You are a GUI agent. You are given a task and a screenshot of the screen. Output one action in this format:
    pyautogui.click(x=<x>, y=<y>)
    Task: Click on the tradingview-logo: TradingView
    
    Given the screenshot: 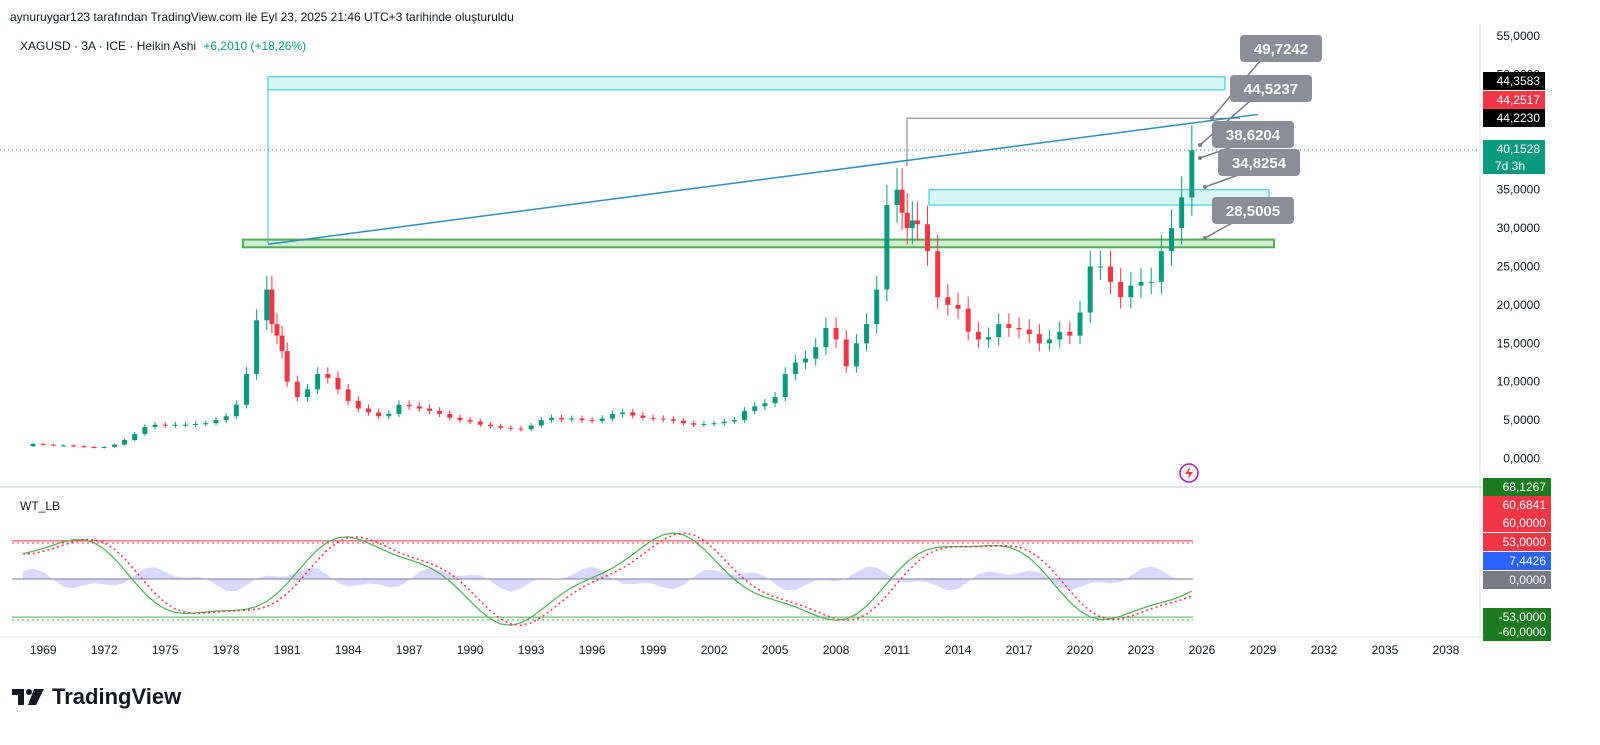 What is the action you would take?
    pyautogui.click(x=96, y=697)
    